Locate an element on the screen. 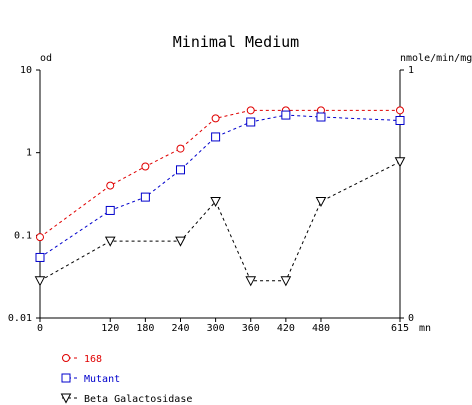  x-tick-label: 180 is located at coordinates (145, 328).